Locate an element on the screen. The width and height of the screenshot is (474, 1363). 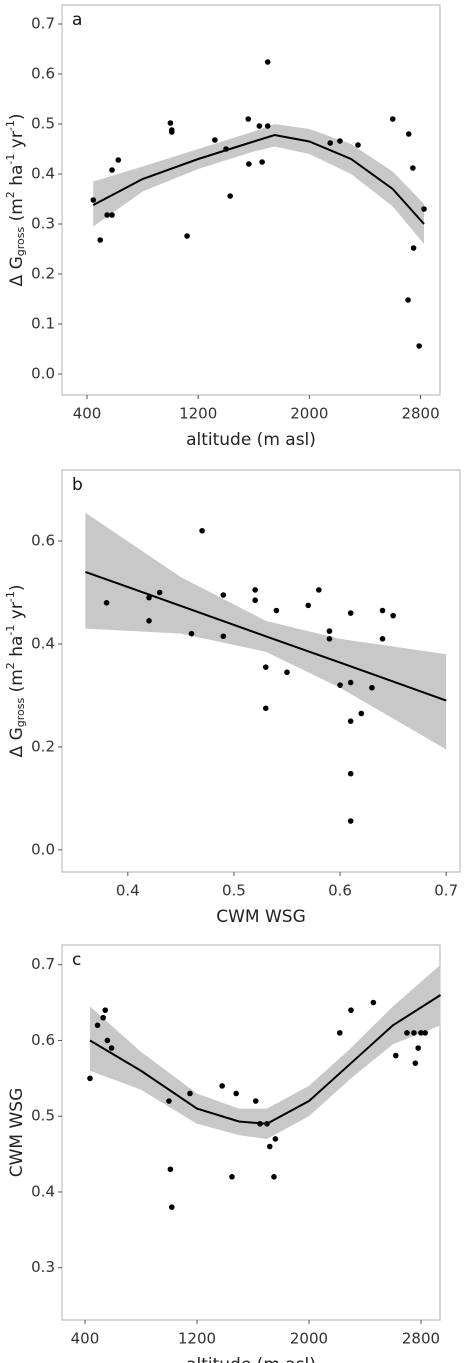
panel-label: b is located at coordinates (77, 485).